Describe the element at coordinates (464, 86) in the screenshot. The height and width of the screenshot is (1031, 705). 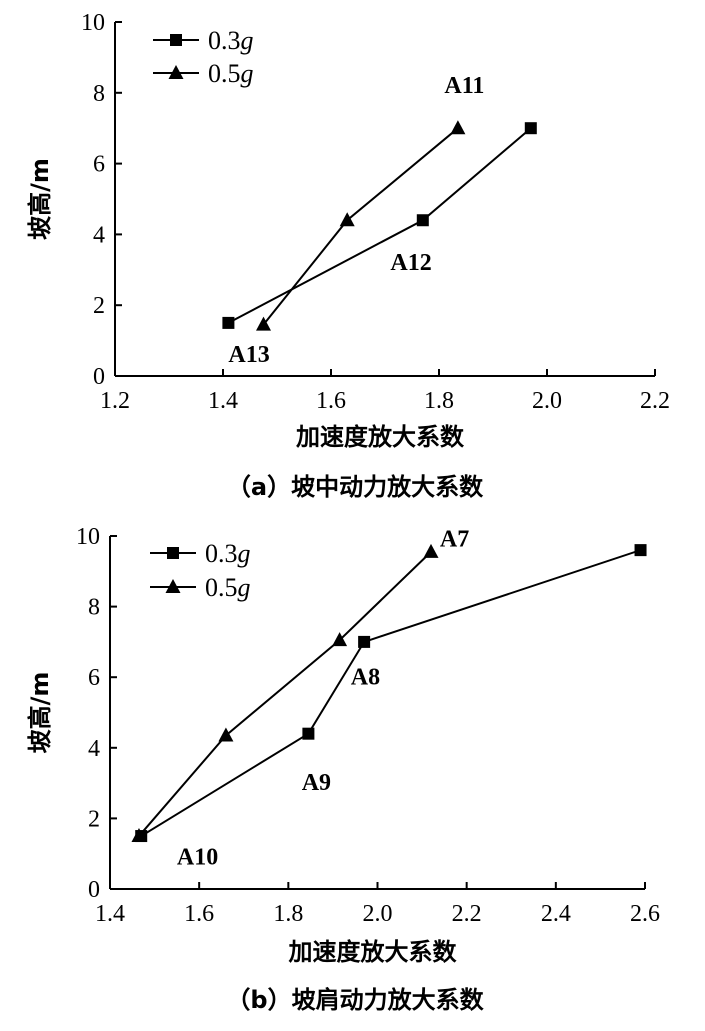
I see `point-annotation: A11` at that location.